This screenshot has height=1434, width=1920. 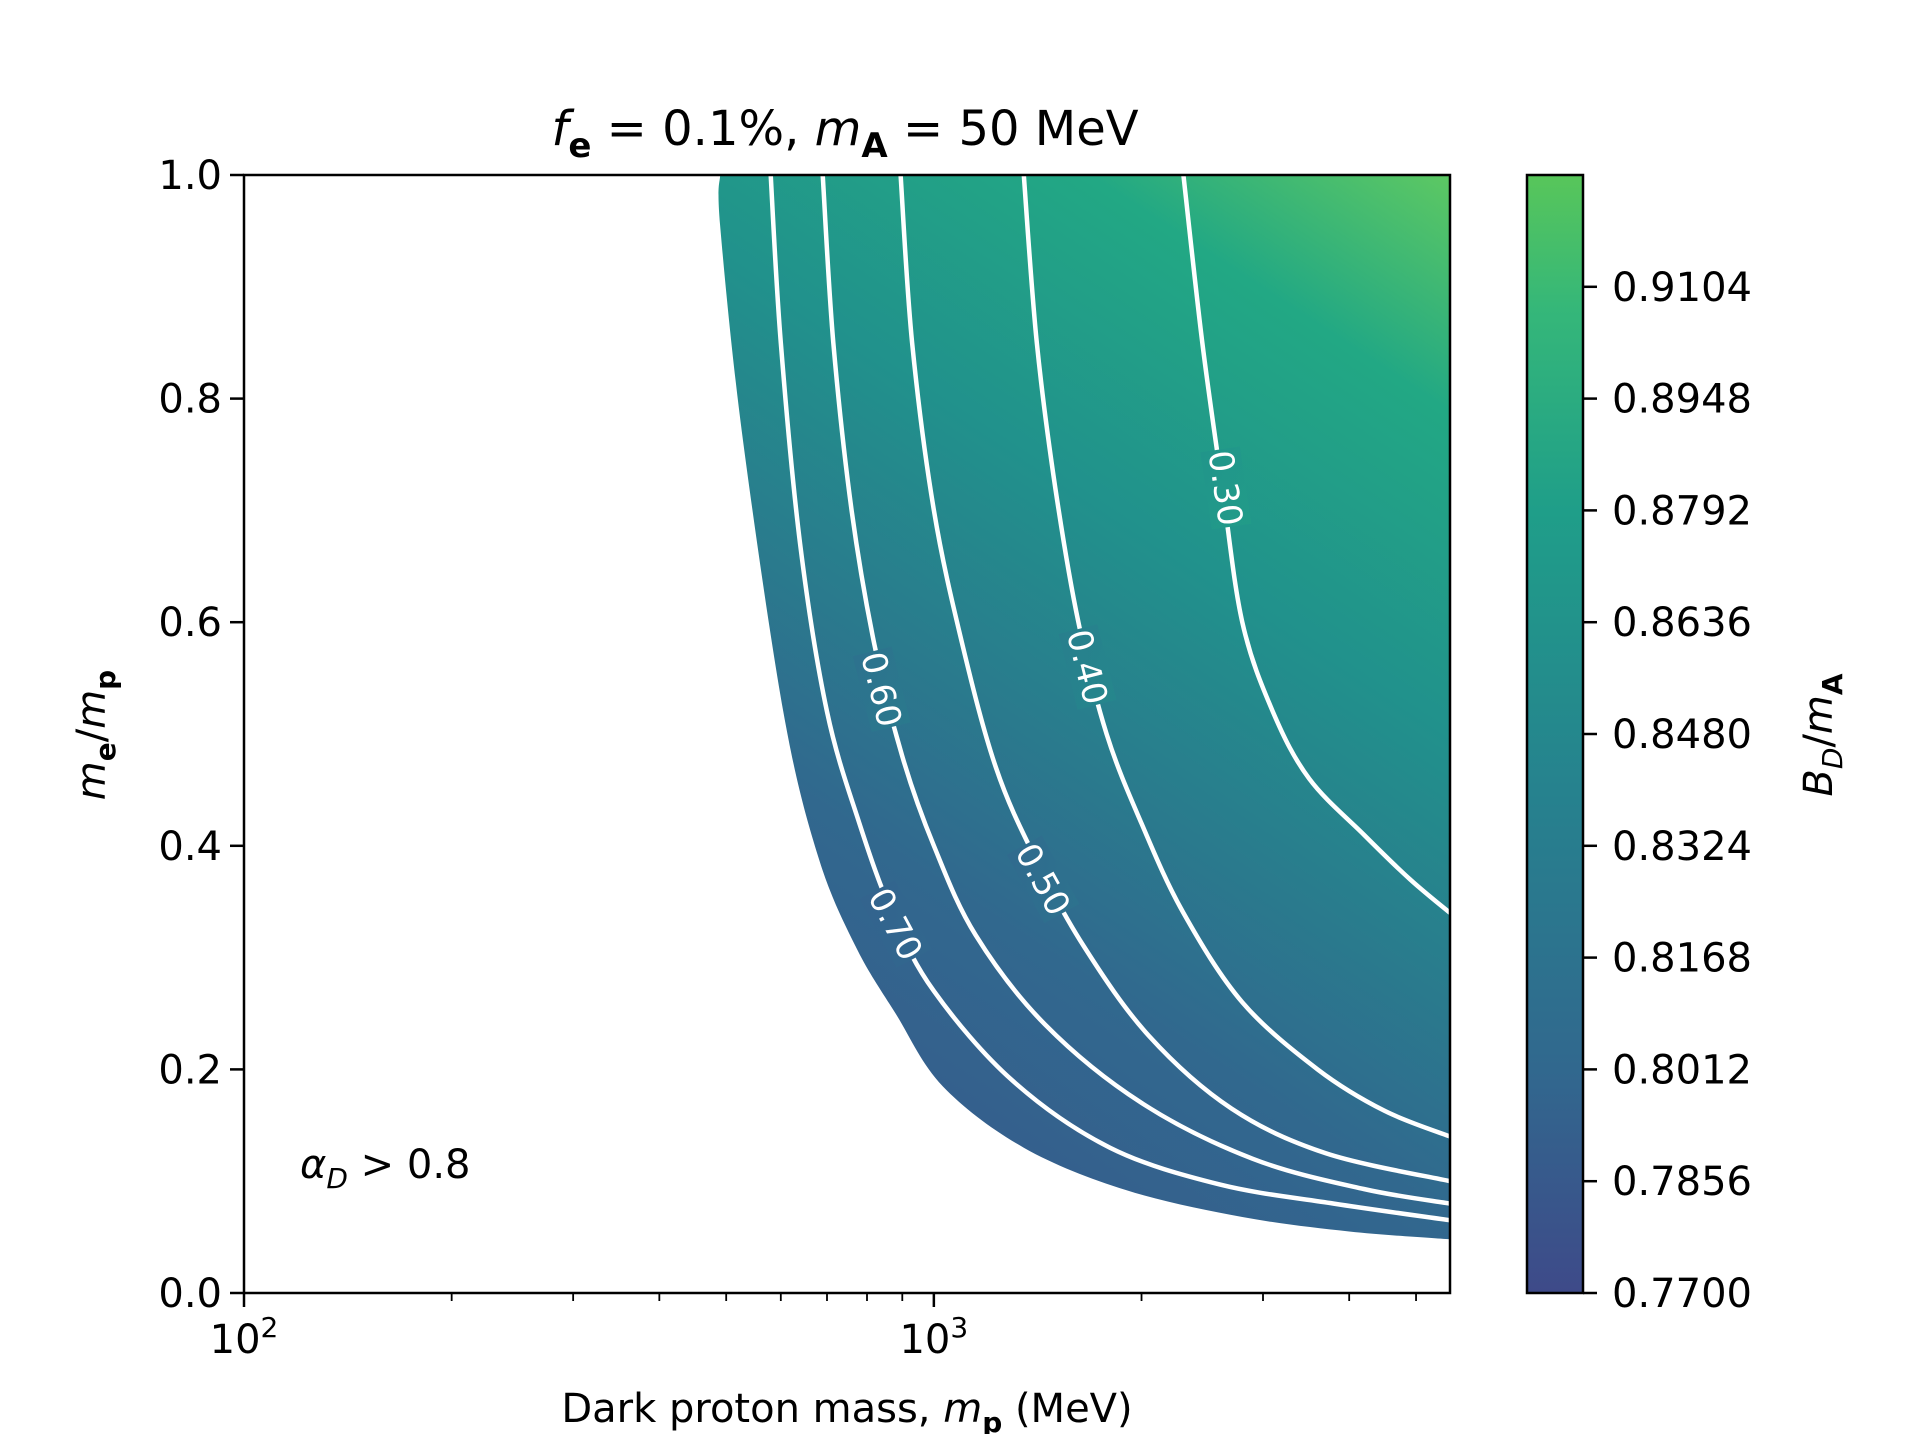 I want to click on colorbar-label: BD/mA, so click(x=1822, y=734).